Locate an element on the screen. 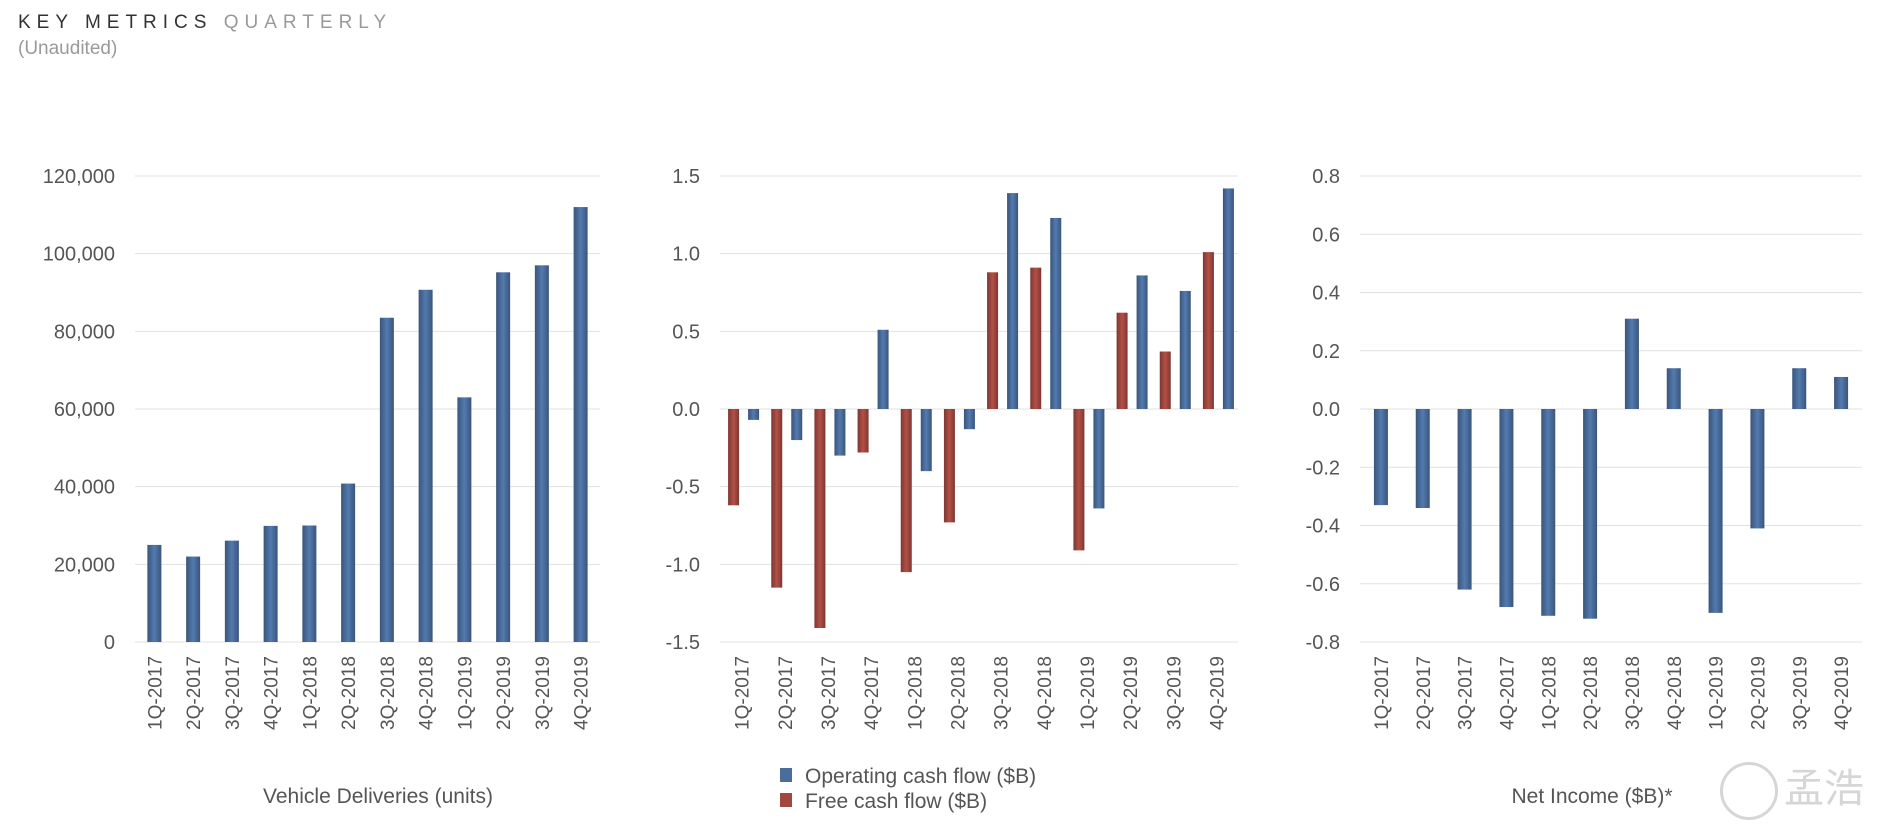 The image size is (1886, 834). bar-1q-2017-operating-cash-flow is located at coordinates (754, 414).